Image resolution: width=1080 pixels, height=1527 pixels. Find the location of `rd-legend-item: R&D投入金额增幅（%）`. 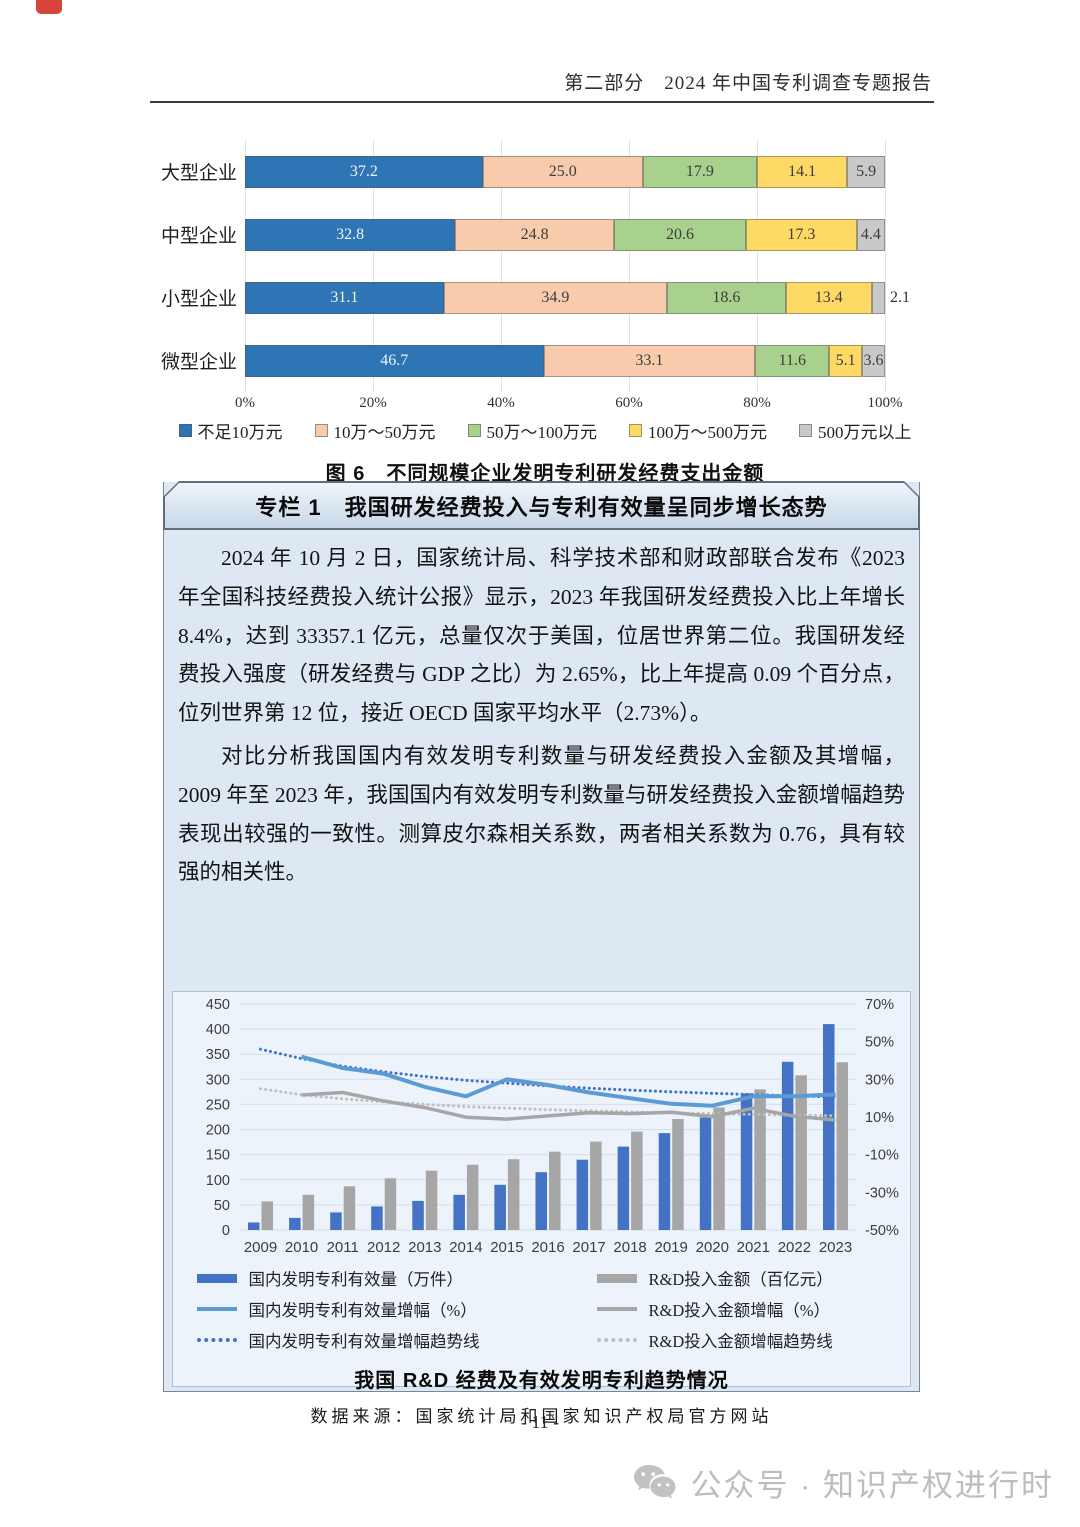

rd-legend-item: R&D投入金额增幅（%） is located at coordinates (741, 1309).